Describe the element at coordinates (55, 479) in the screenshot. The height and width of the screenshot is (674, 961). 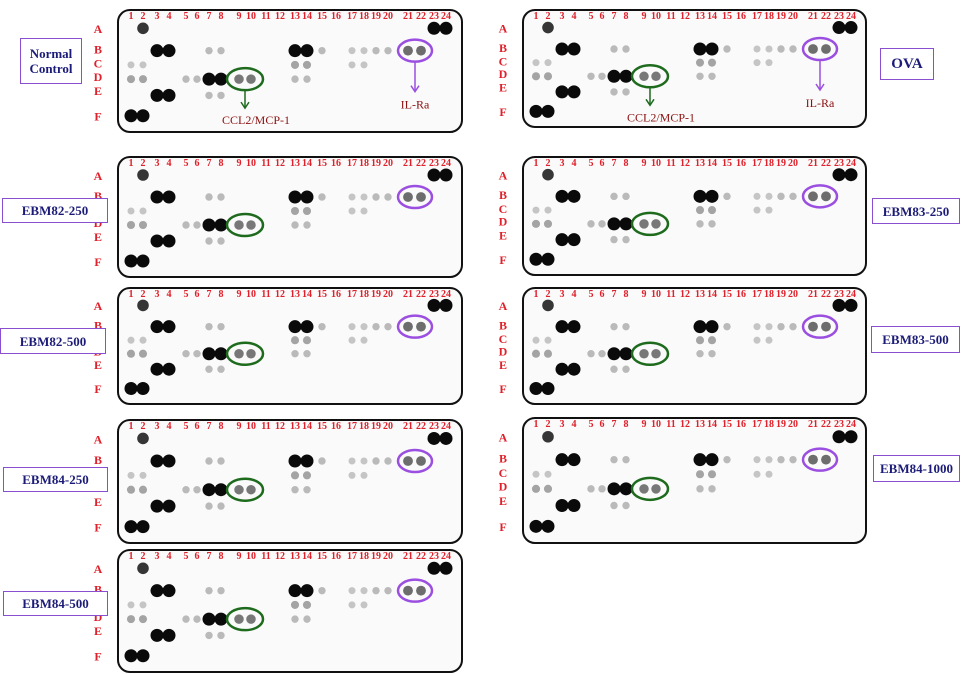
I see `panel-label: EBM84-250` at that location.